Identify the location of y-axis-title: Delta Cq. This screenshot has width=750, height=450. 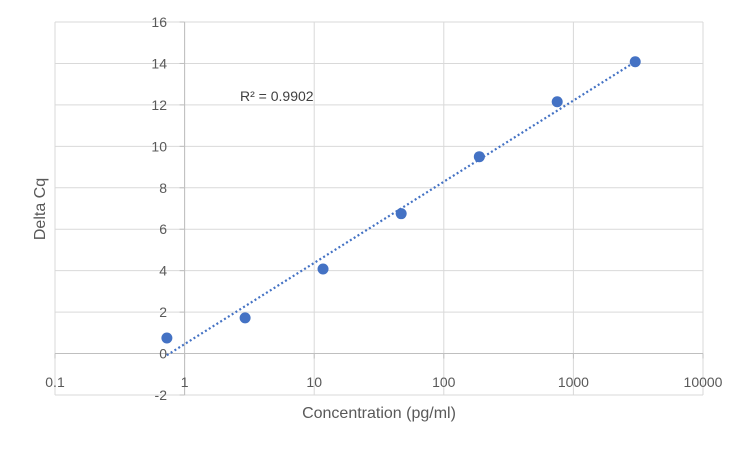
(40, 209).